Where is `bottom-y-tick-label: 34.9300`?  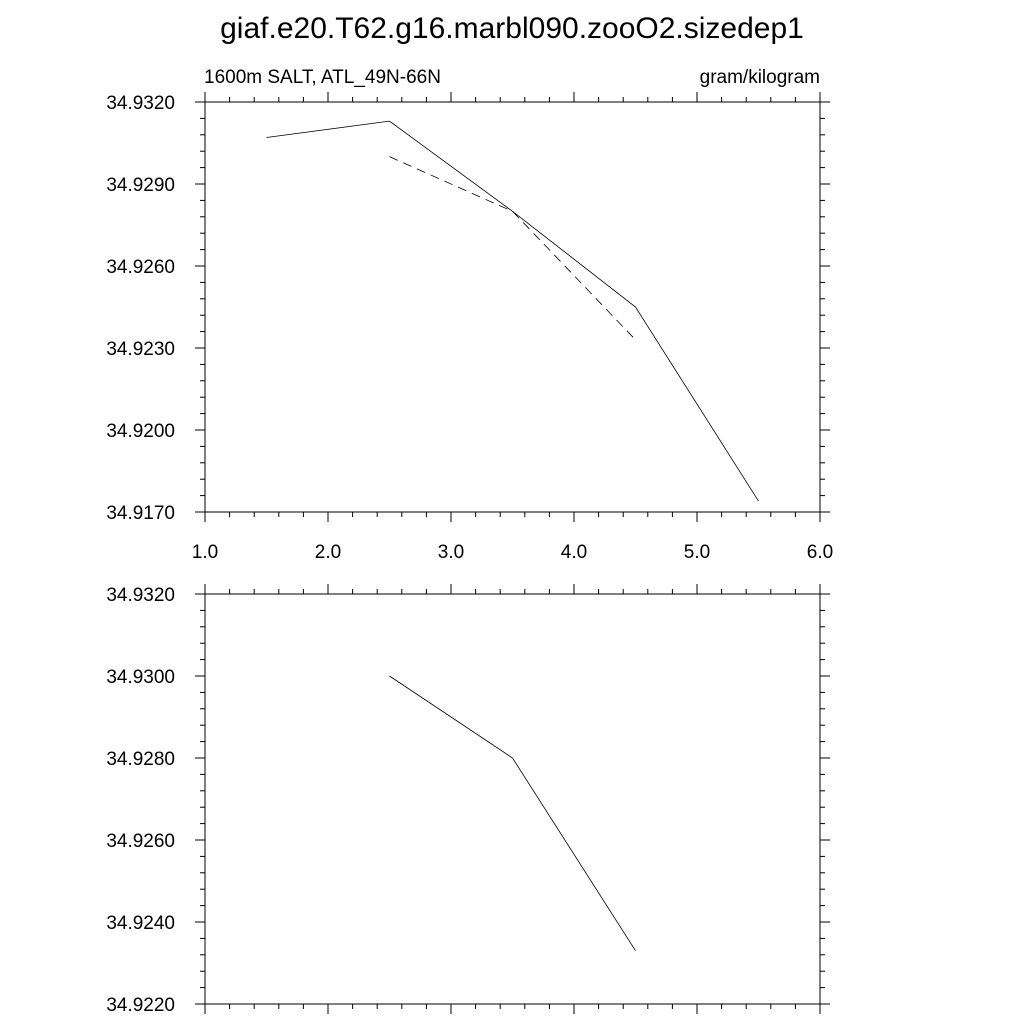
bottom-y-tick-label: 34.9300 is located at coordinates (140, 677).